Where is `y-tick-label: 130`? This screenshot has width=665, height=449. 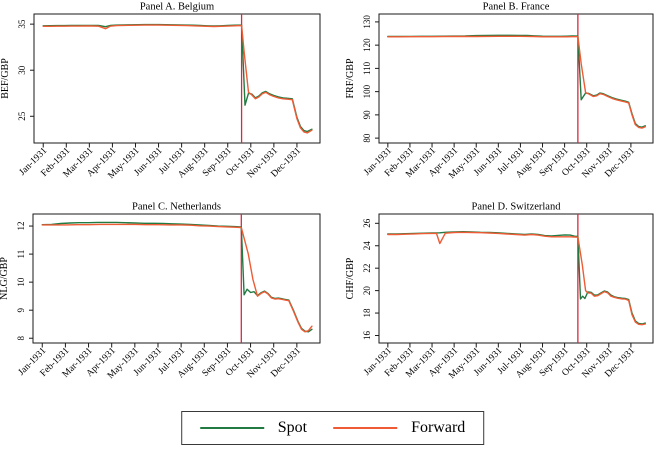 y-tick-label: 130 is located at coordinates (367, 22).